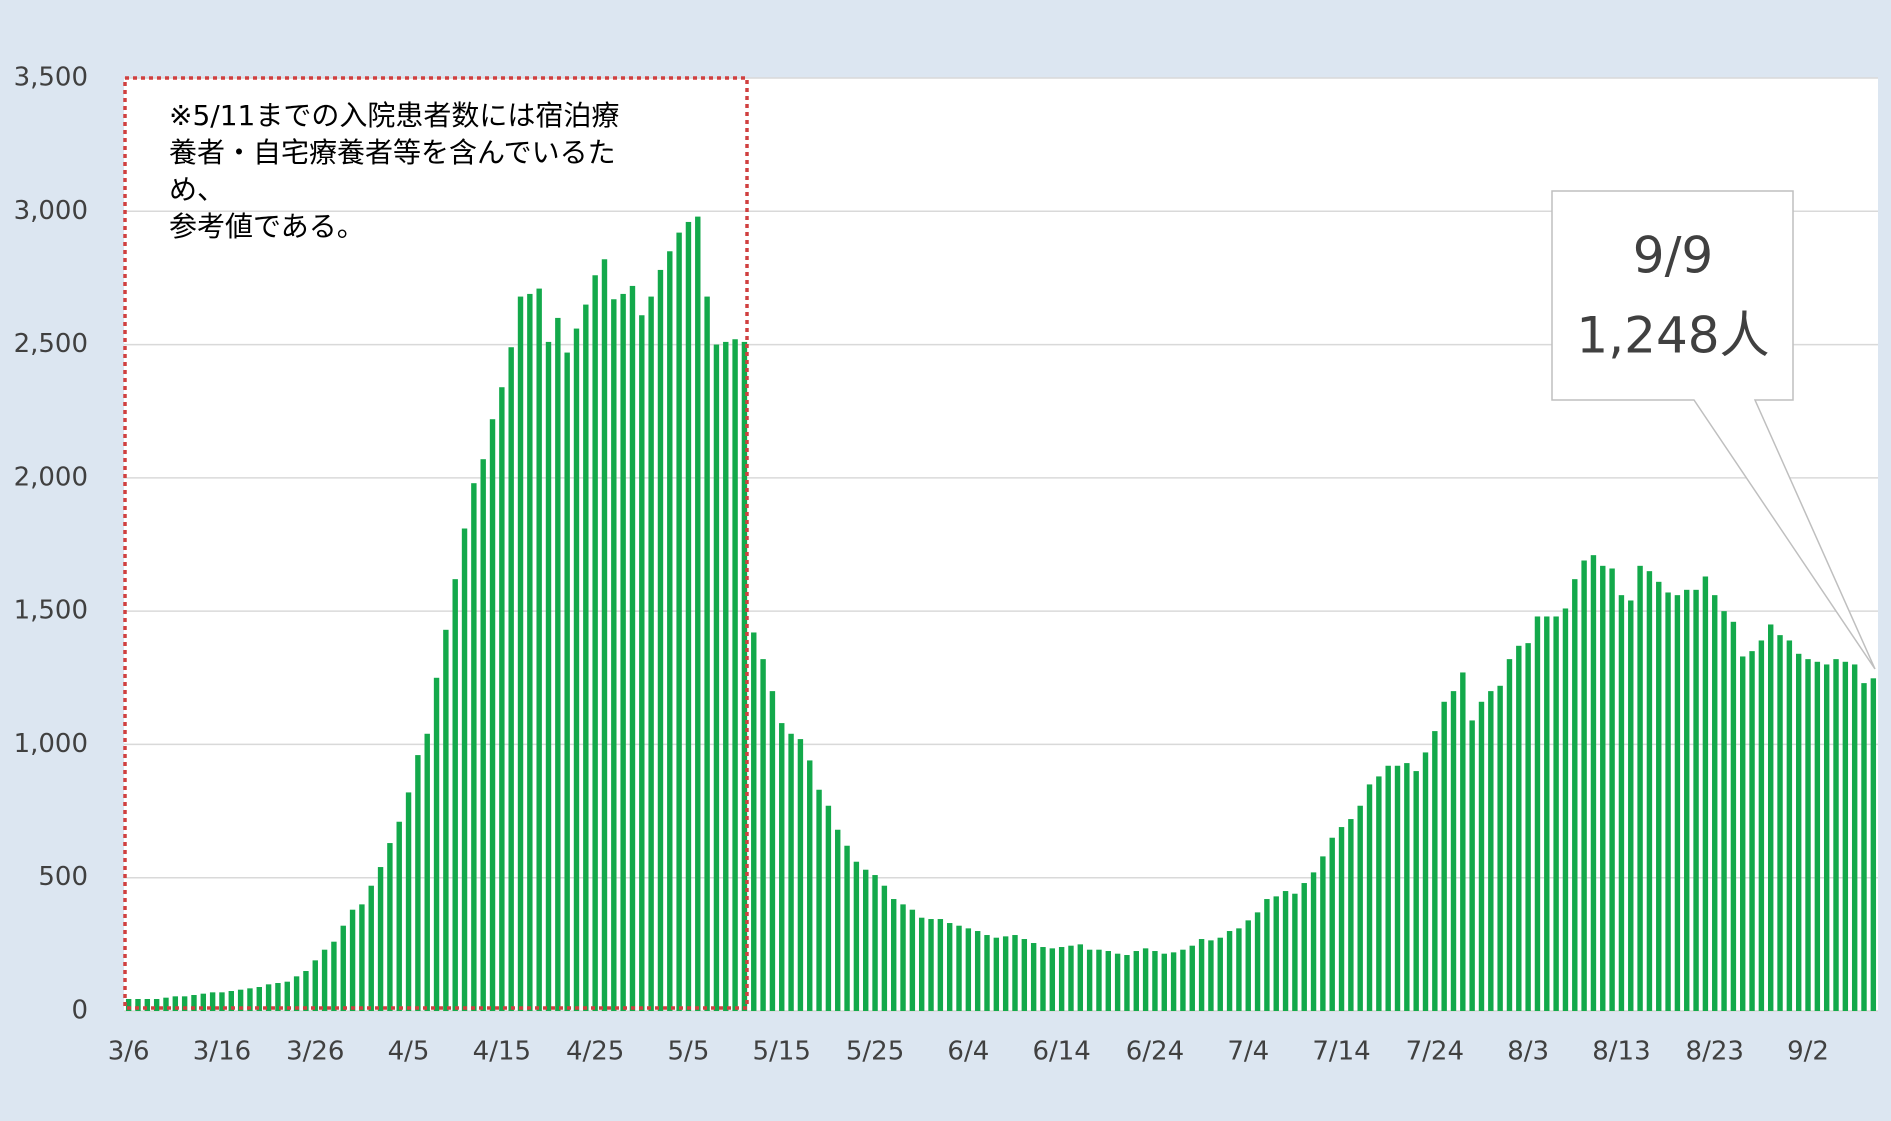  What do you see at coordinates (875, 1052) in the screenshot?
I see `x-tick-label: 5/25` at bounding box center [875, 1052].